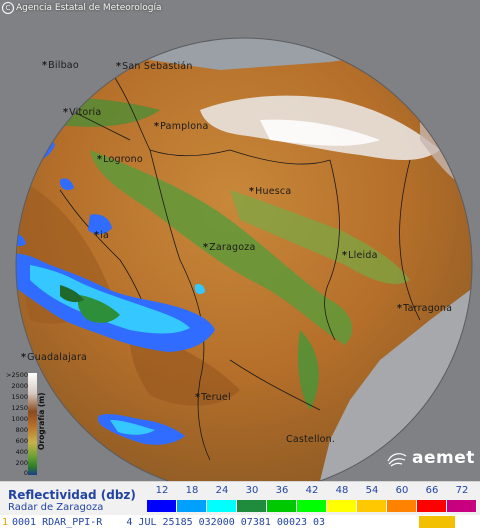 This screenshot has width=480, height=530. What do you see at coordinates (41, 421) in the screenshot?
I see `elevation-legend-title: Orografía (m)` at bounding box center [41, 421].